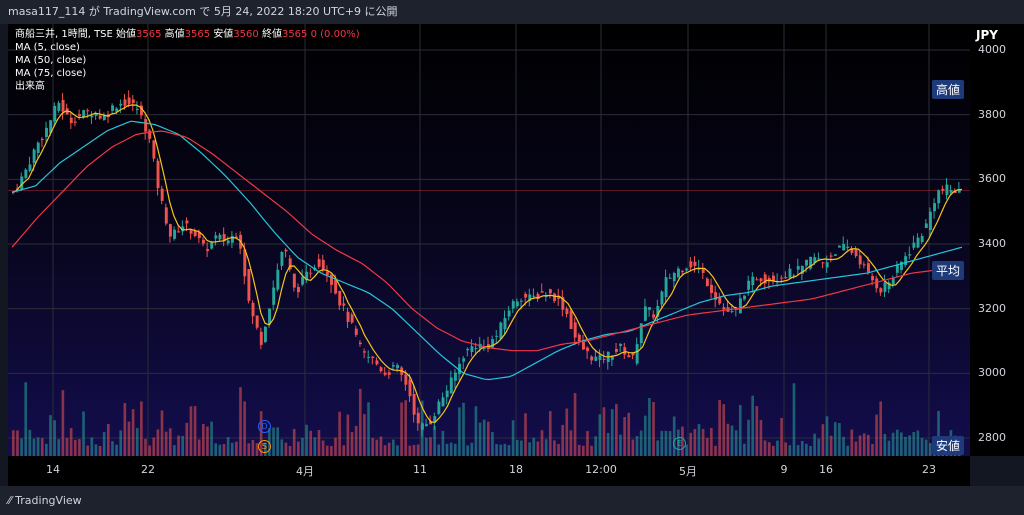 Image resolution: width=1024 pixels, height=515 pixels. What do you see at coordinates (264, 446) in the screenshot?
I see `split-marker-icon: S` at bounding box center [264, 446].